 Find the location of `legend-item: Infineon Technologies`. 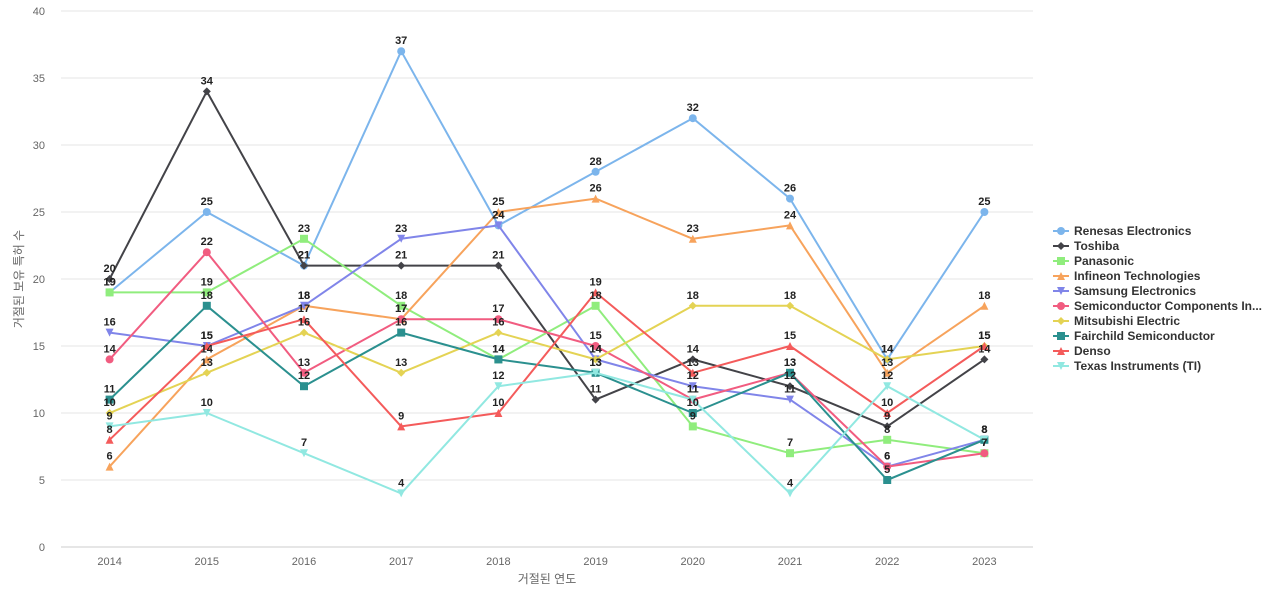

legend-item: Infineon Technologies is located at coordinates (1127, 276).